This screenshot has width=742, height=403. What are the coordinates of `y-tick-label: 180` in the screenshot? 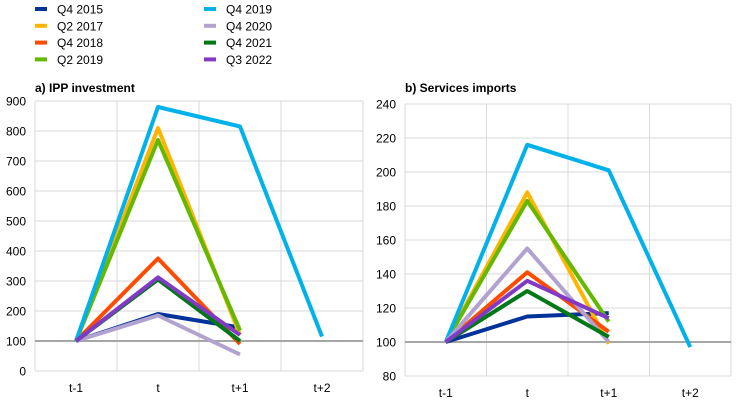 It's located at (386, 207).